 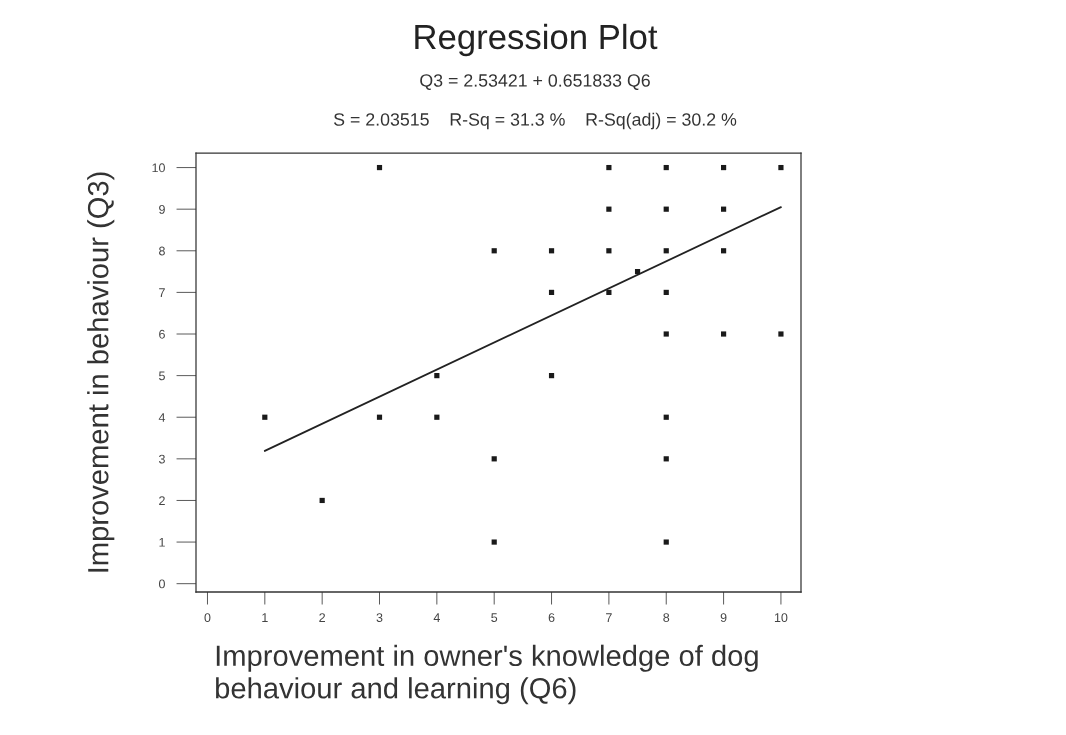 What do you see at coordinates (666, 618) in the screenshot?
I see `x-tick-label: 8` at bounding box center [666, 618].